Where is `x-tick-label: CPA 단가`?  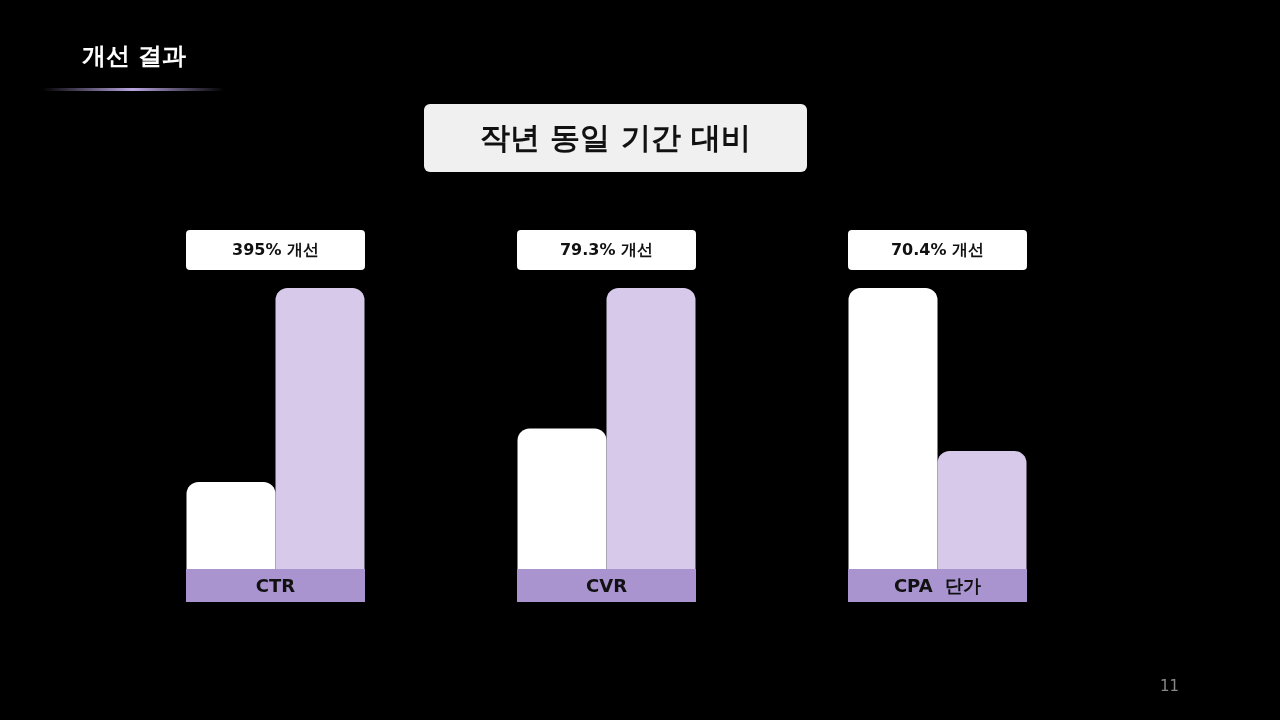 x-tick-label: CPA 단가 is located at coordinates (937, 585).